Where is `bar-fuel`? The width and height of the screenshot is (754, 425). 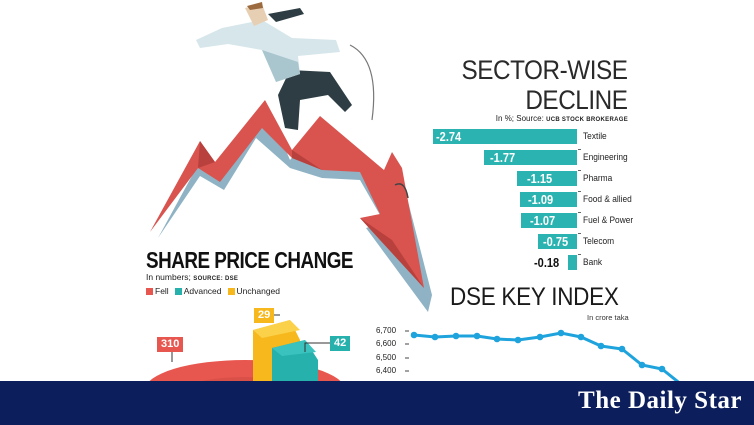
bar-fuel is located at coordinates (549, 220).